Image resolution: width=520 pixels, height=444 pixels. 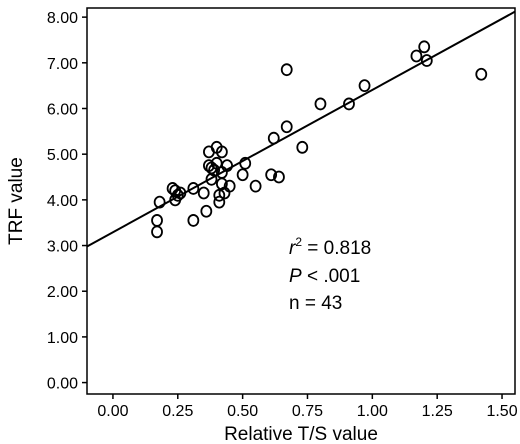 What do you see at coordinates (501, 411) in the screenshot?
I see `x-tick-label: 1.50` at bounding box center [501, 411].